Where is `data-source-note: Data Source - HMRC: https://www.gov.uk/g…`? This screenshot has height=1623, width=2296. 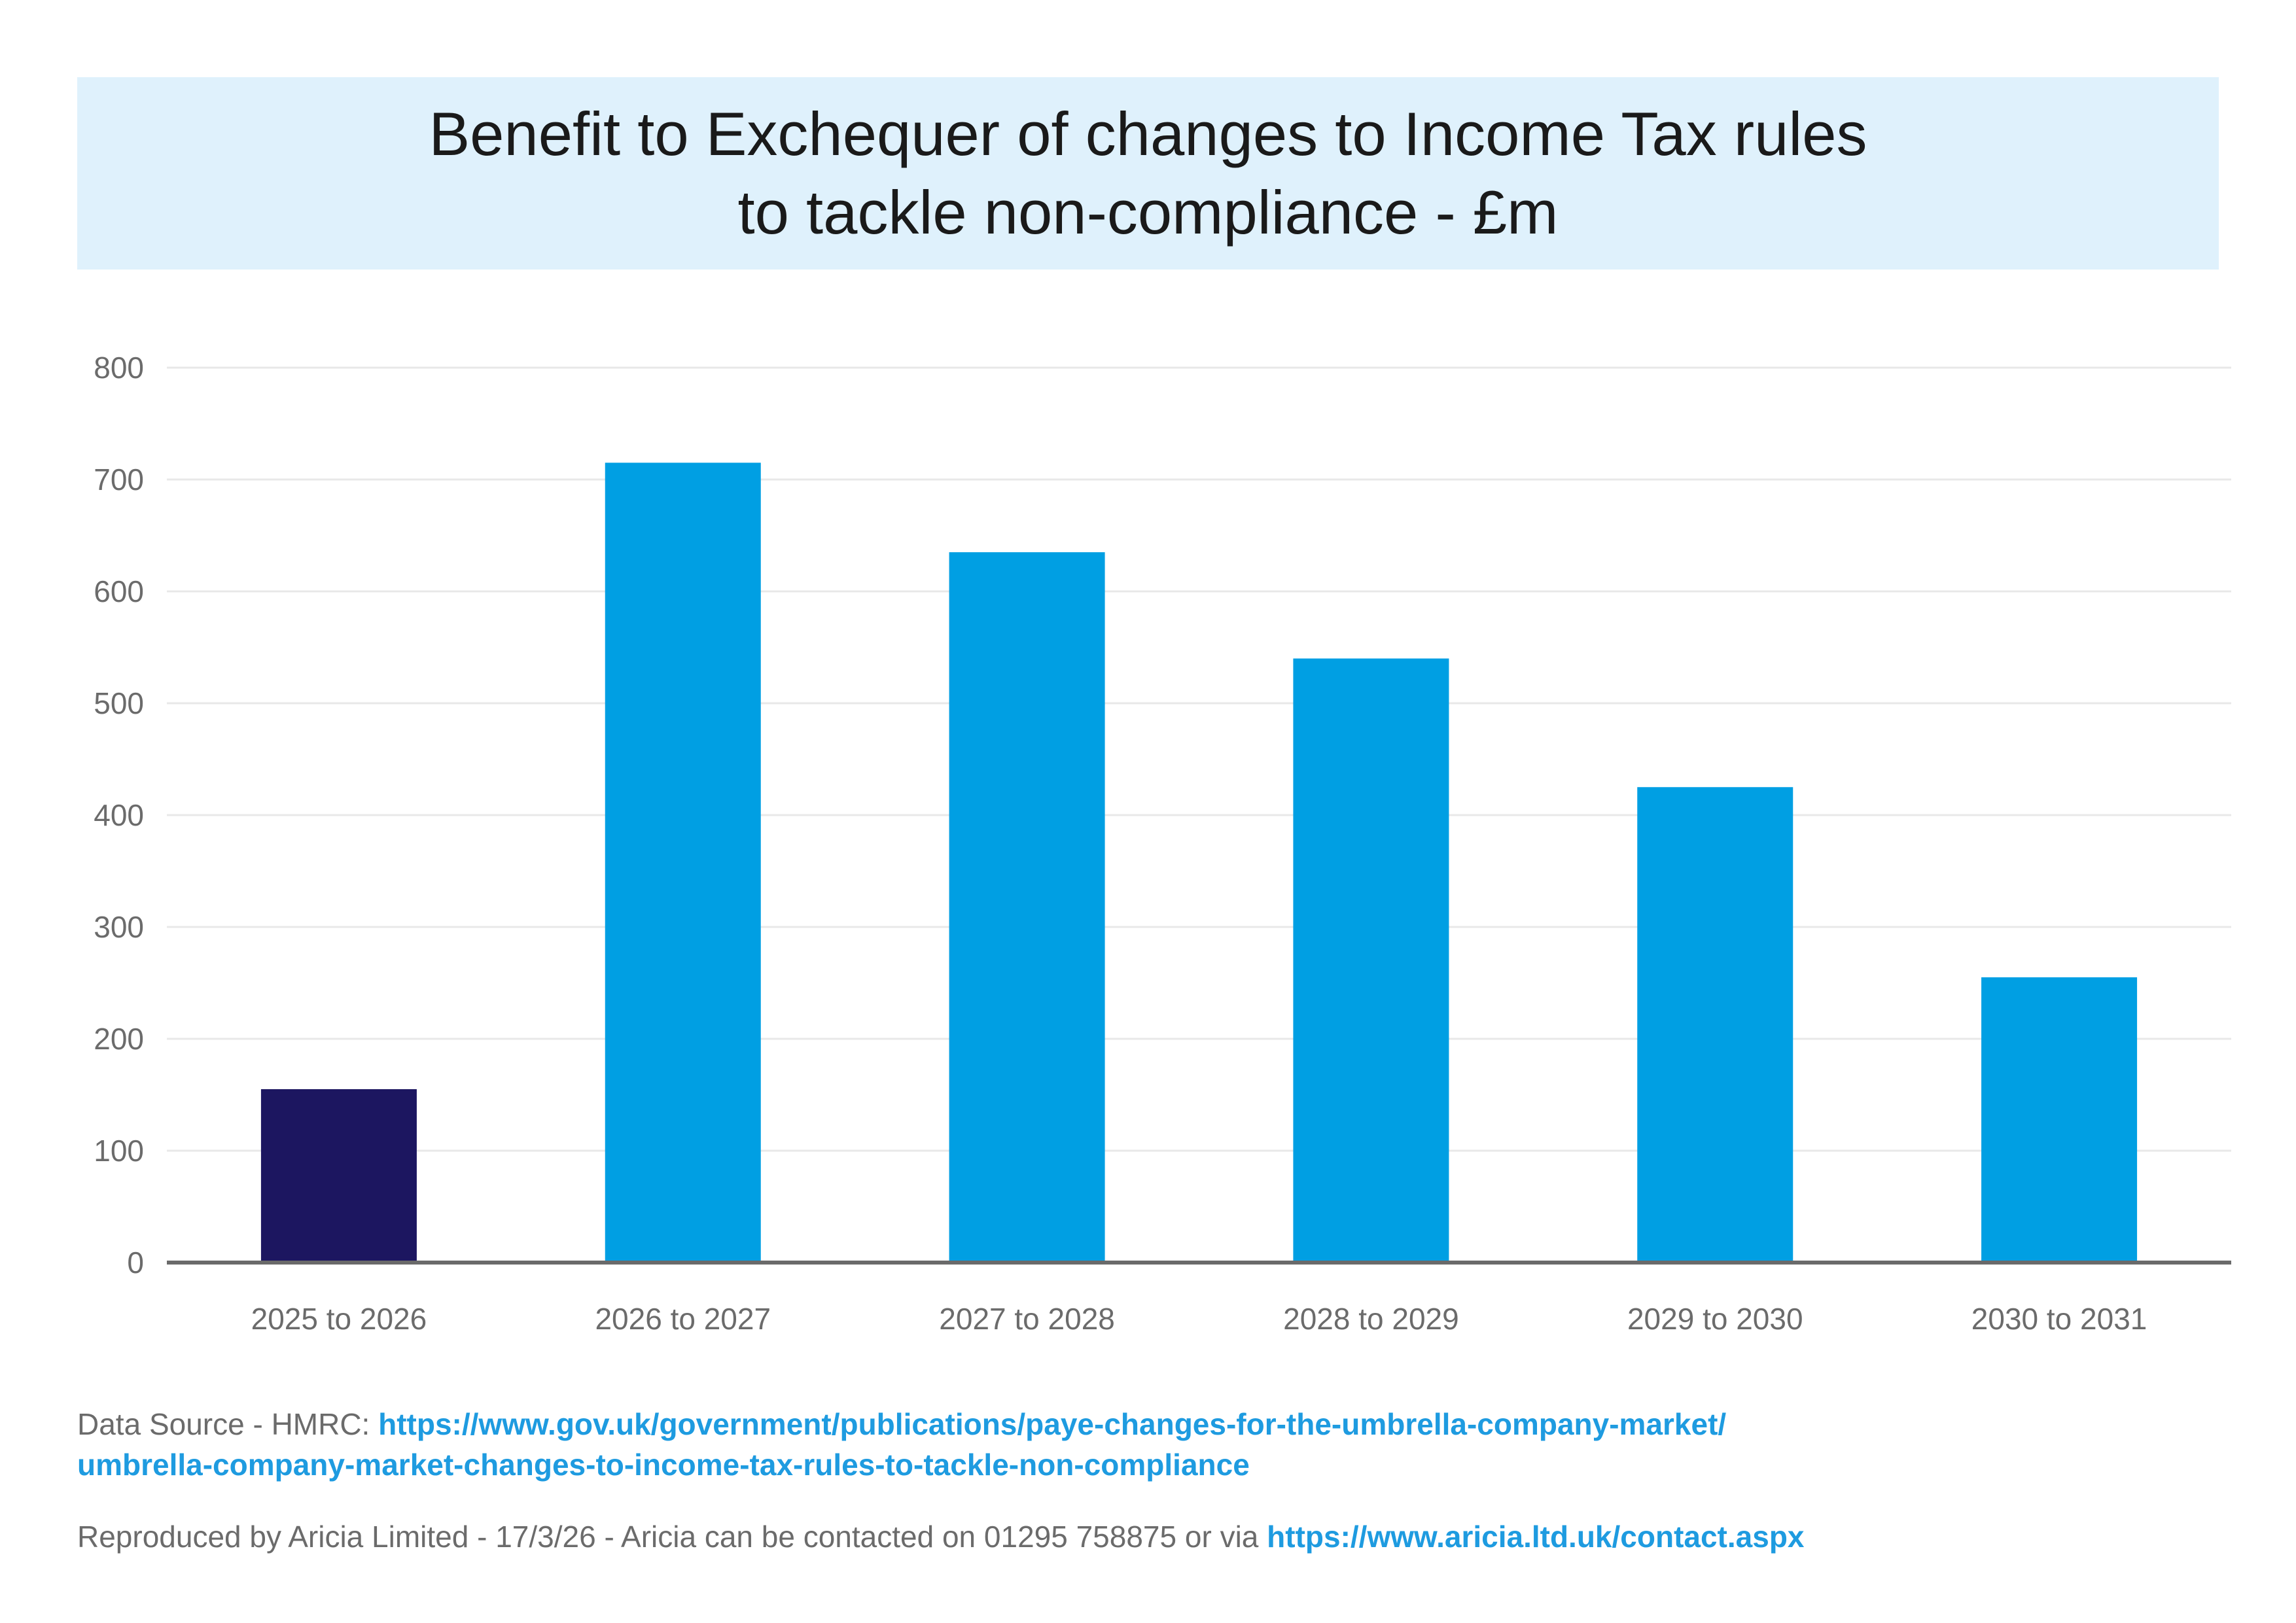 data-source-note: Data Source - HMRC: https://www.gov.uk/g… is located at coordinates (902, 1445).